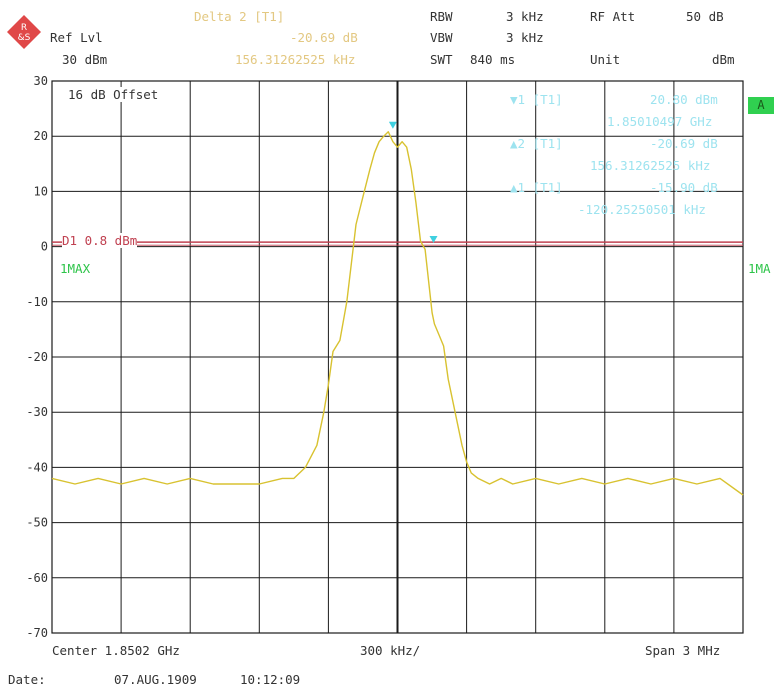 This screenshot has width=779, height=689. What do you see at coordinates (441, 37) in the screenshot?
I see `vbw-label: VBW` at bounding box center [441, 37].